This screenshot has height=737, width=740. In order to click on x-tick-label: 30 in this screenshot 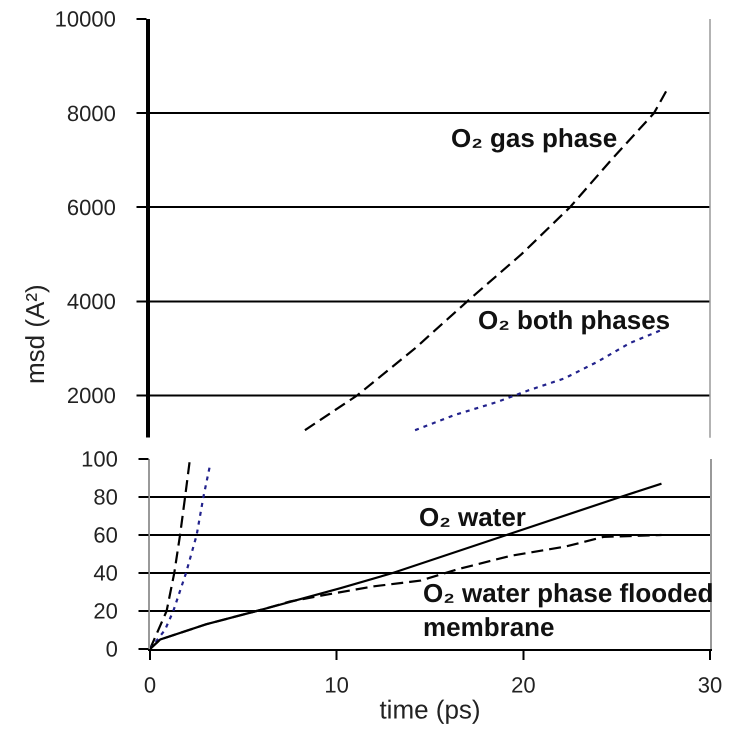, I will do `click(710, 685)`.